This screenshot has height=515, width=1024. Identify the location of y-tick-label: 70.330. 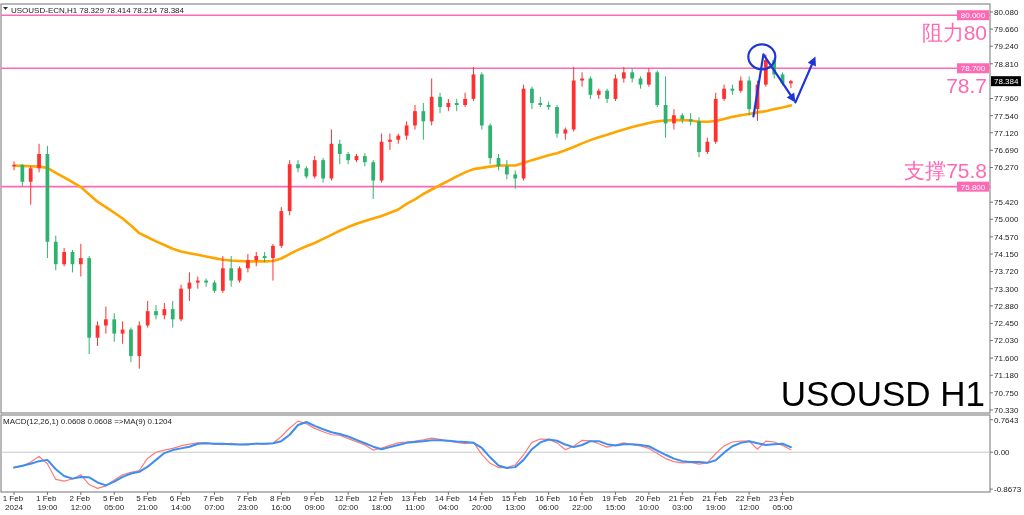
(1007, 410).